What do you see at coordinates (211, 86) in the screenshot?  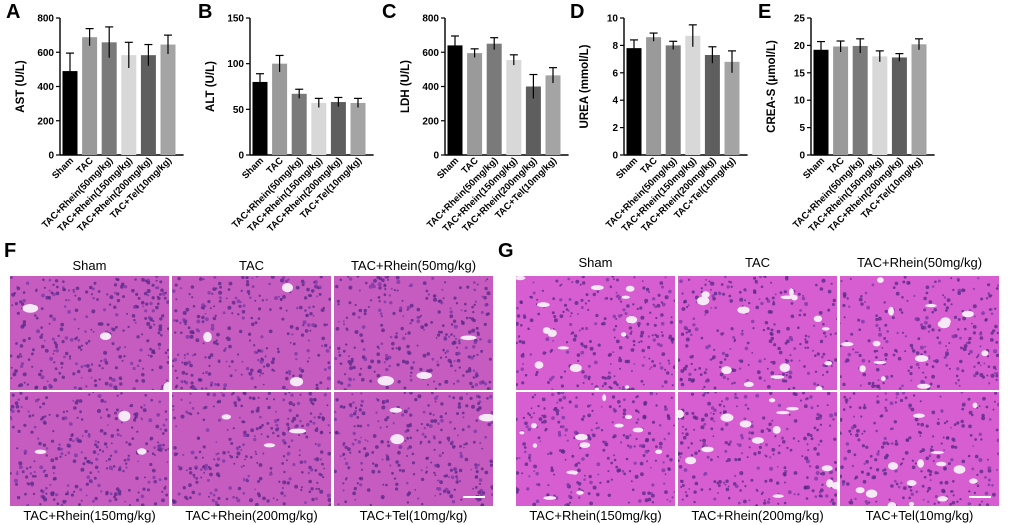 I see `y-axis-label: ALT (U/L)` at bounding box center [211, 86].